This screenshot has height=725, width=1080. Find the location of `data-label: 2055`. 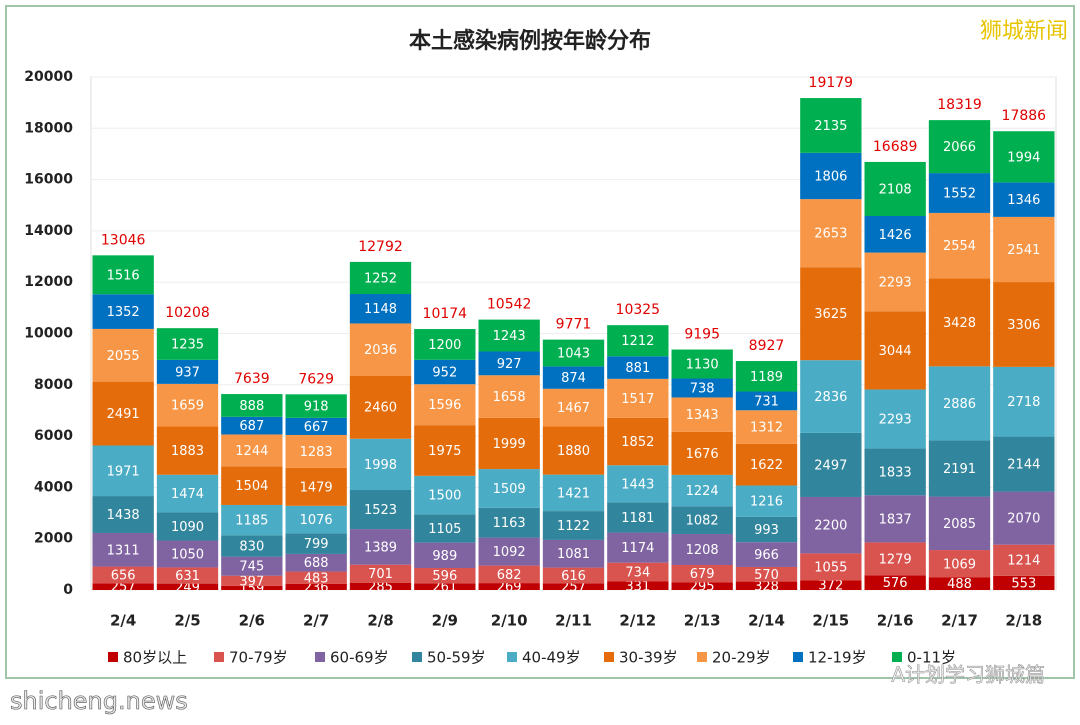

data-label: 2055 is located at coordinates (123, 356).